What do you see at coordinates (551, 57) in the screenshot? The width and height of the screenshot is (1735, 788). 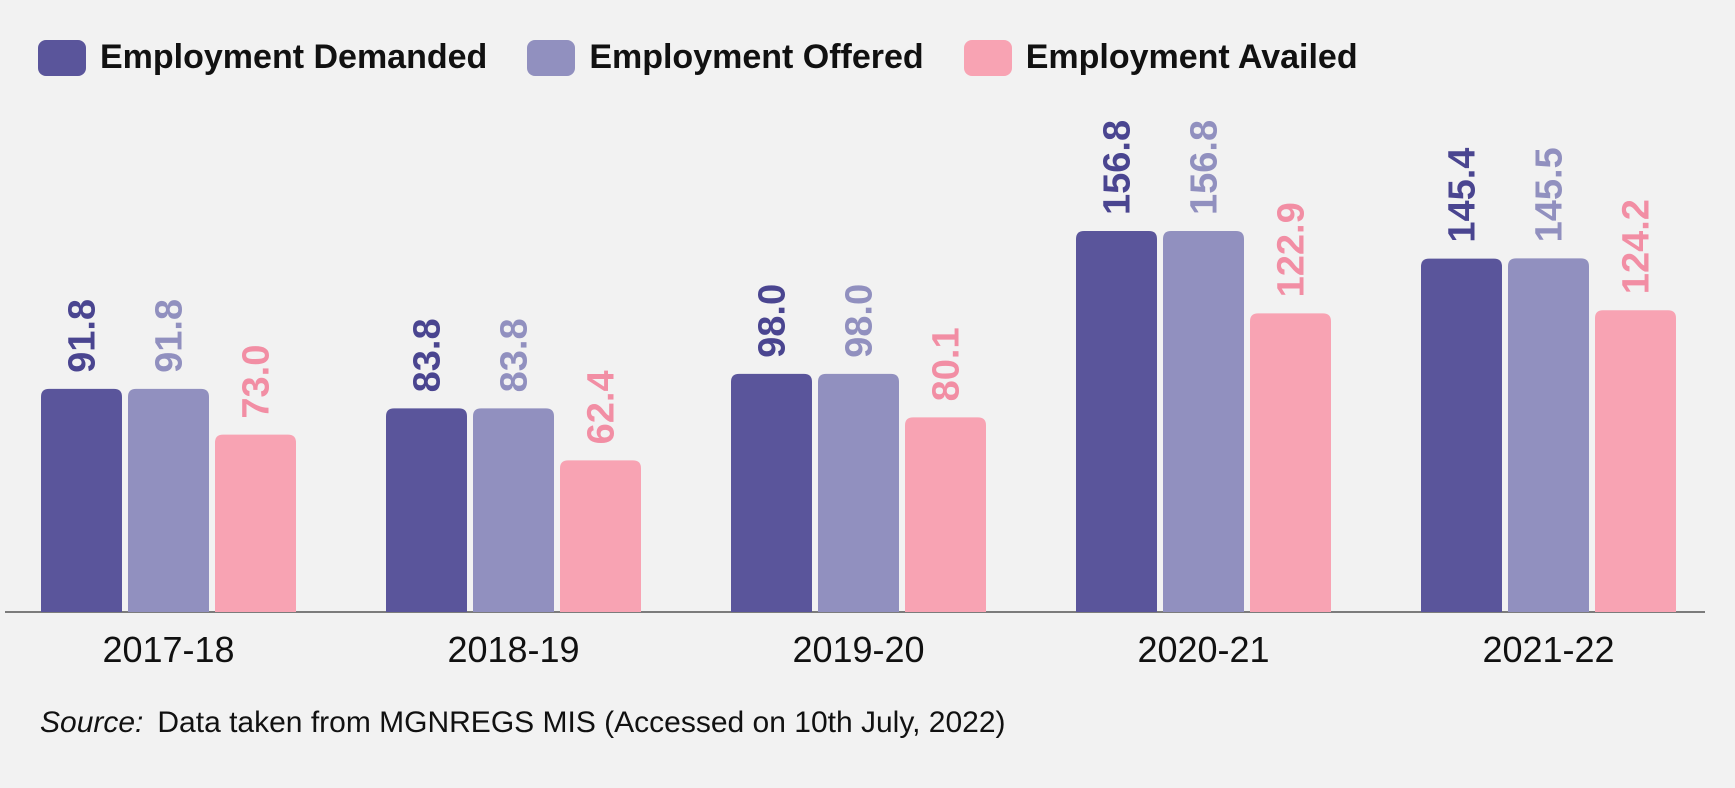 I see `legend-swatch-offered` at bounding box center [551, 57].